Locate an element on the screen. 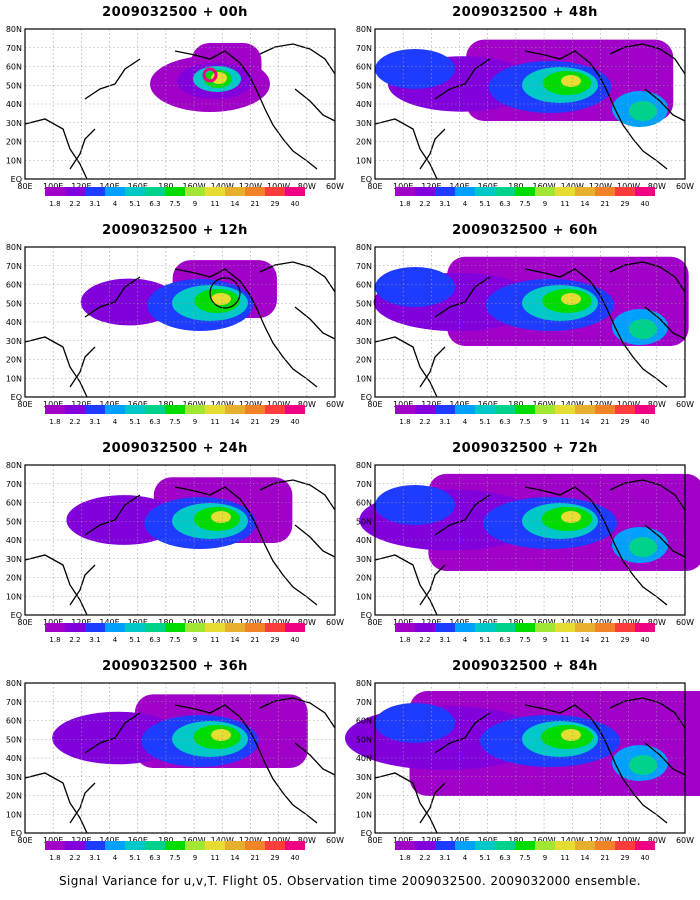  colorbar-label: 5.1 is located at coordinates (484, 204).